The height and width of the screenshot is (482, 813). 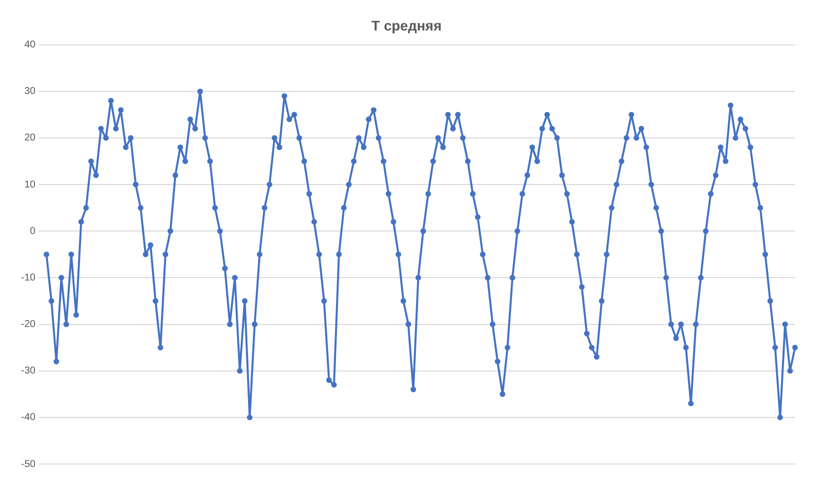 What do you see at coordinates (30, 138) in the screenshot?
I see `y-tick-label: 20` at bounding box center [30, 138].